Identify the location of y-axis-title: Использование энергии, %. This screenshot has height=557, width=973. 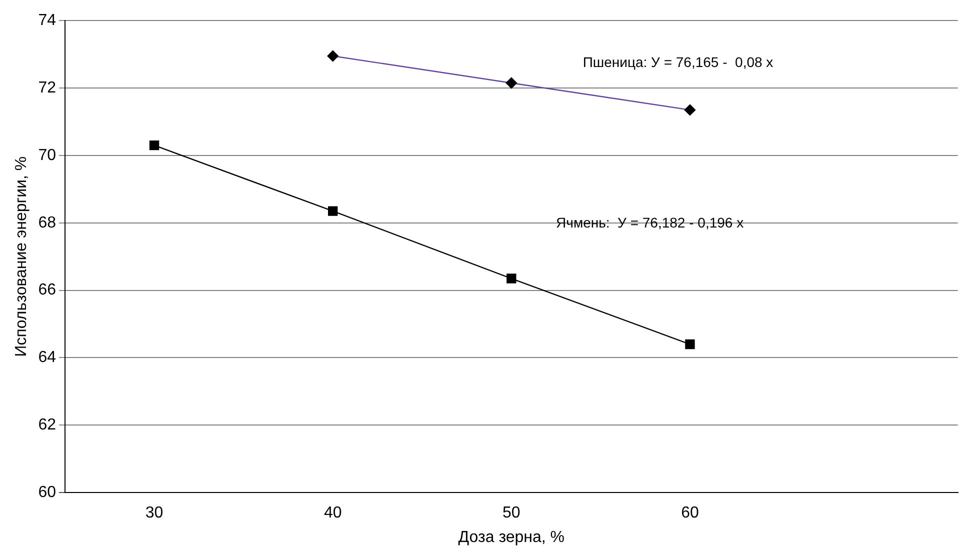
(21, 256).